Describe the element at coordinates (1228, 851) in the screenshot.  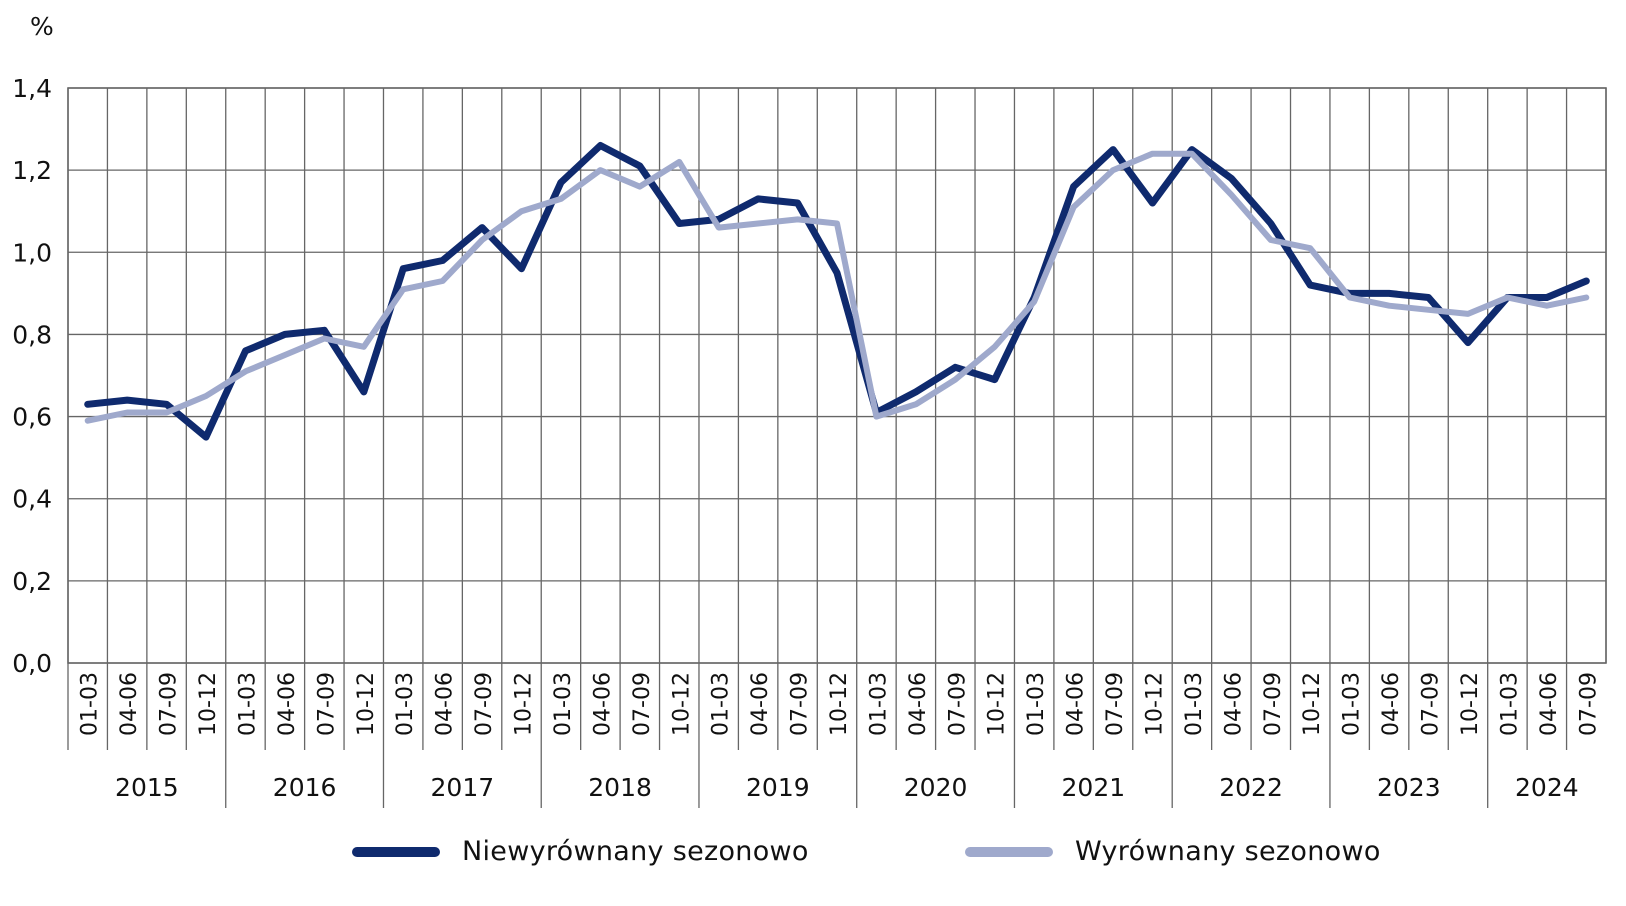
I see `legend-label-wyrownany: Wyrównany sezonowo` at that location.